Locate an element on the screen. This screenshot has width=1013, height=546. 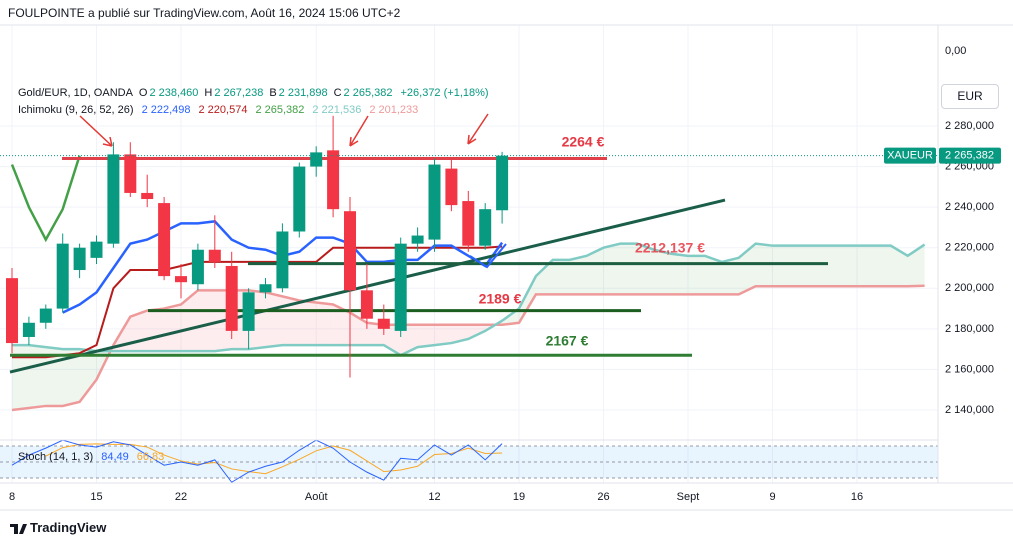
ohlc-key: B is located at coordinates (273, 93).